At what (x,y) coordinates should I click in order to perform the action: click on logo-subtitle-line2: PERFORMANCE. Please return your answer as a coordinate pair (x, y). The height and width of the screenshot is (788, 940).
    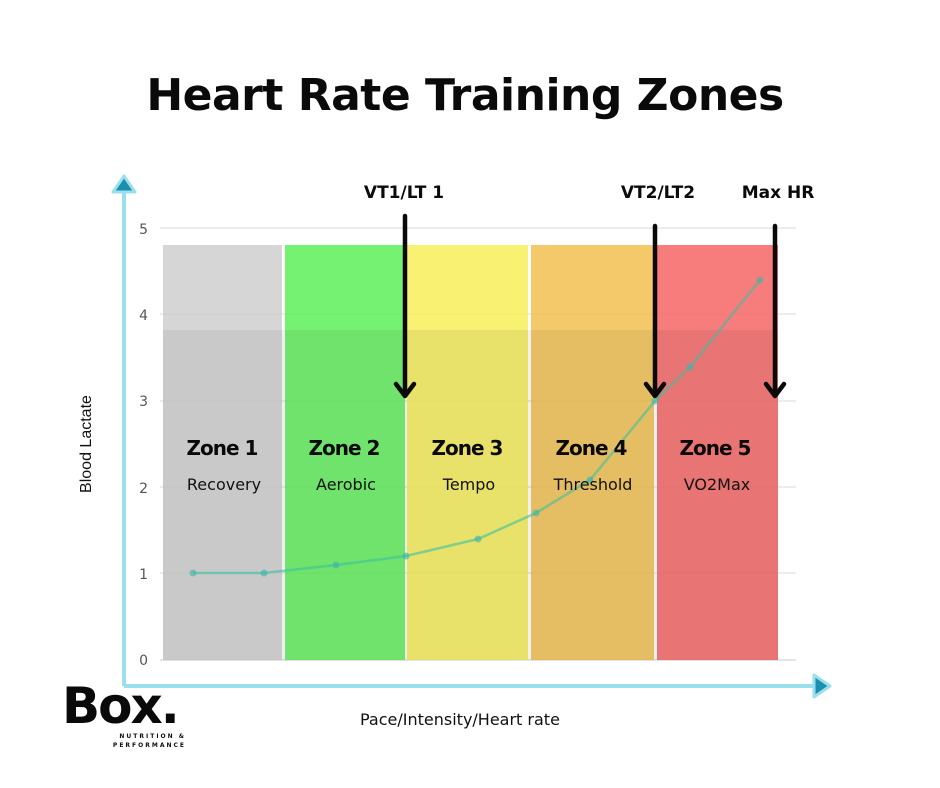
    Looking at the image, I should click on (149, 745).